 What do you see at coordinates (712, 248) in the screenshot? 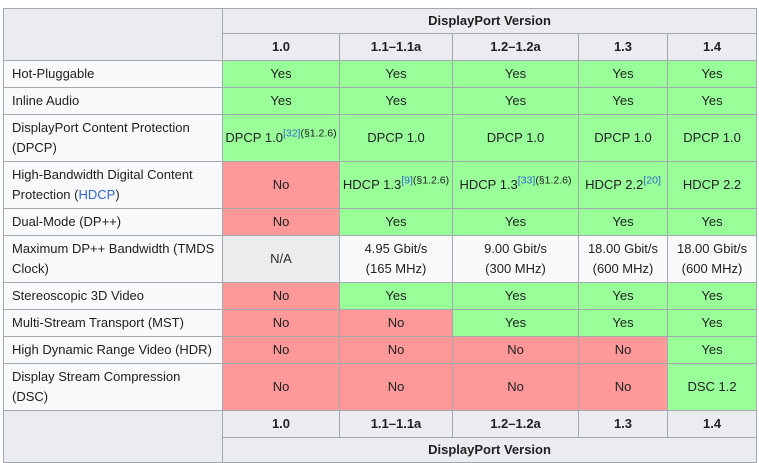
I see `cell-value: 18.00 Gbit/s` at bounding box center [712, 248].